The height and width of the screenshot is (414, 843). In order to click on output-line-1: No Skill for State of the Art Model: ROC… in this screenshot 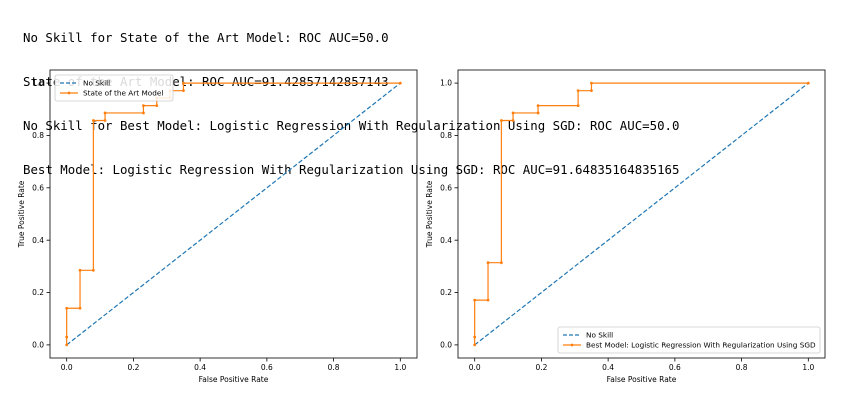, I will do `click(206, 38)`.